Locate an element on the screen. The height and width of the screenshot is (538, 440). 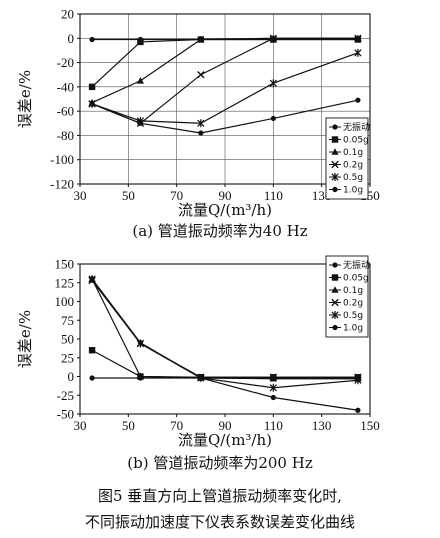
chart-b-y-tick-label: 100 is located at coordinates (65, 301).